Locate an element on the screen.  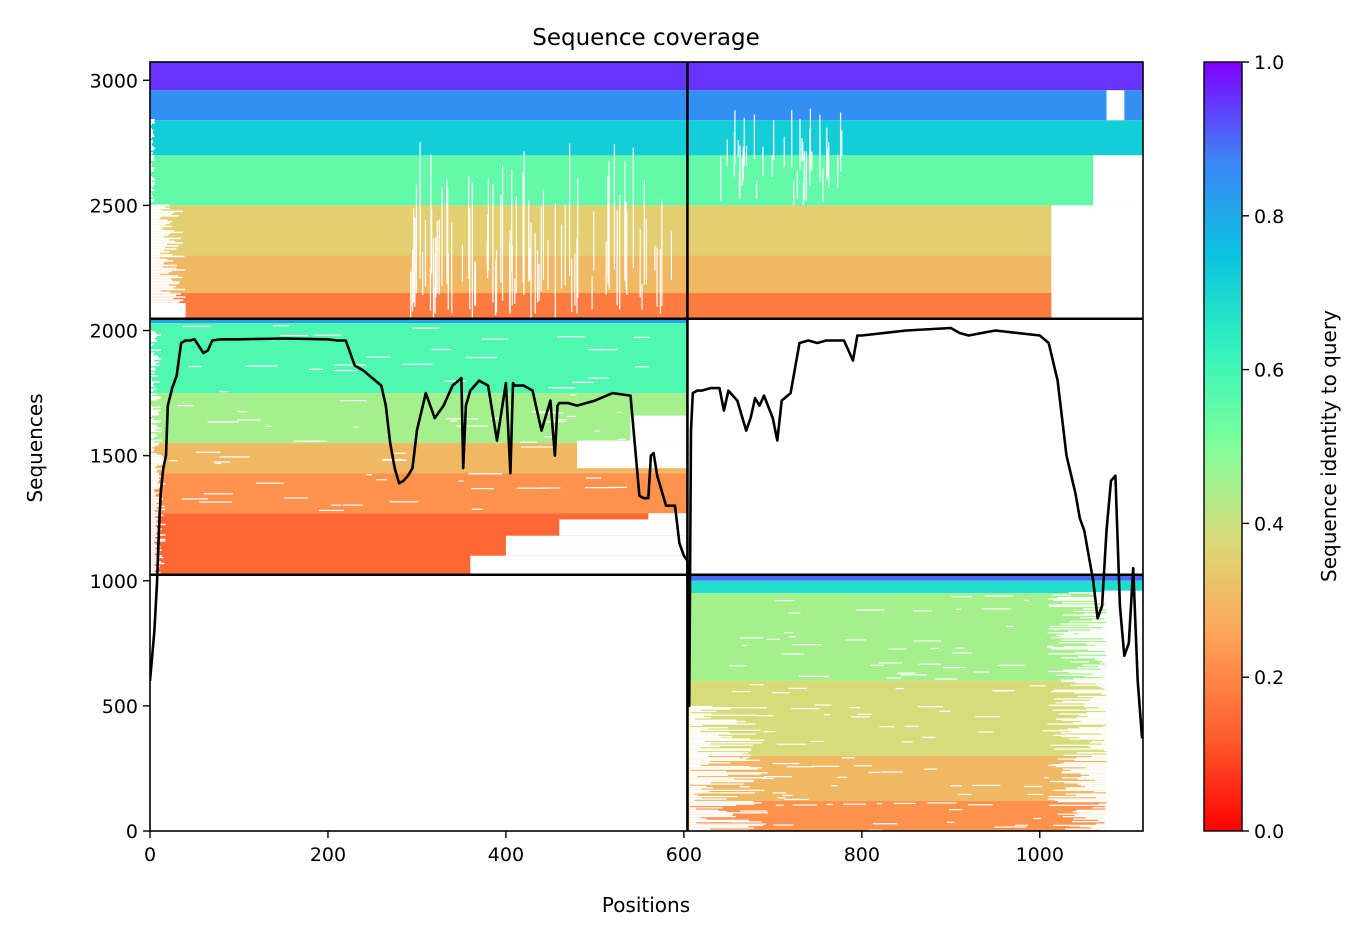
y-tick-label: 1000 is located at coordinates (114, 582).